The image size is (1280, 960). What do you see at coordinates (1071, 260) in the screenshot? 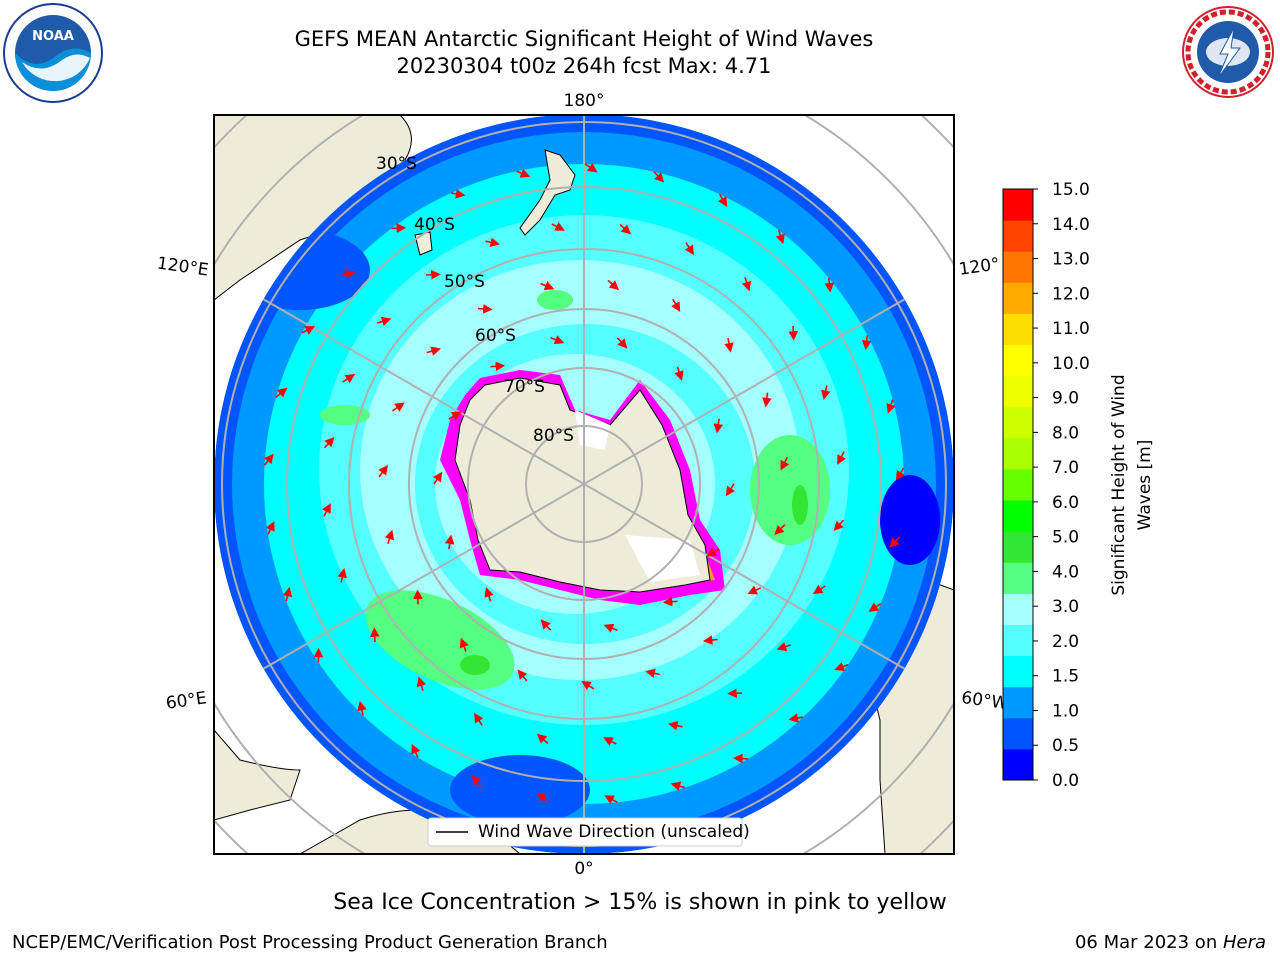
I see `colorbar-tick-label: 13.0` at bounding box center [1071, 260].